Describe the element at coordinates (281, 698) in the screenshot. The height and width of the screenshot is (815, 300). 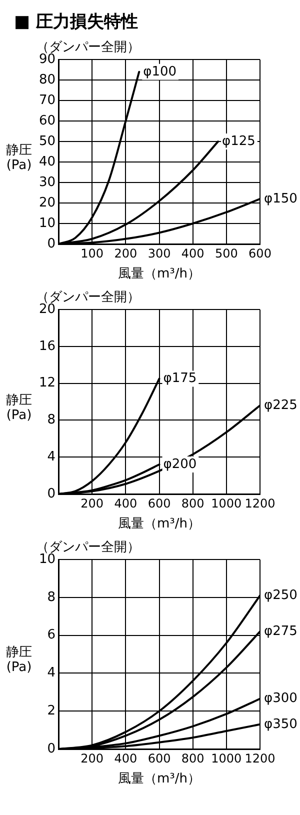
I see `series-label: φ300` at that location.